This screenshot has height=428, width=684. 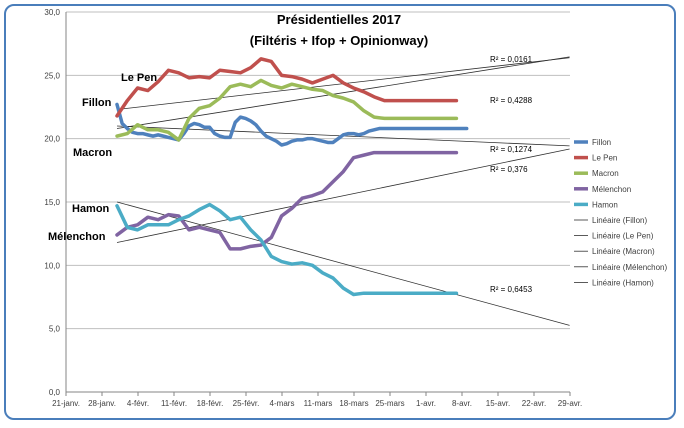 I want to click on legend-label: Linéaire (Macron), so click(x=623, y=251).